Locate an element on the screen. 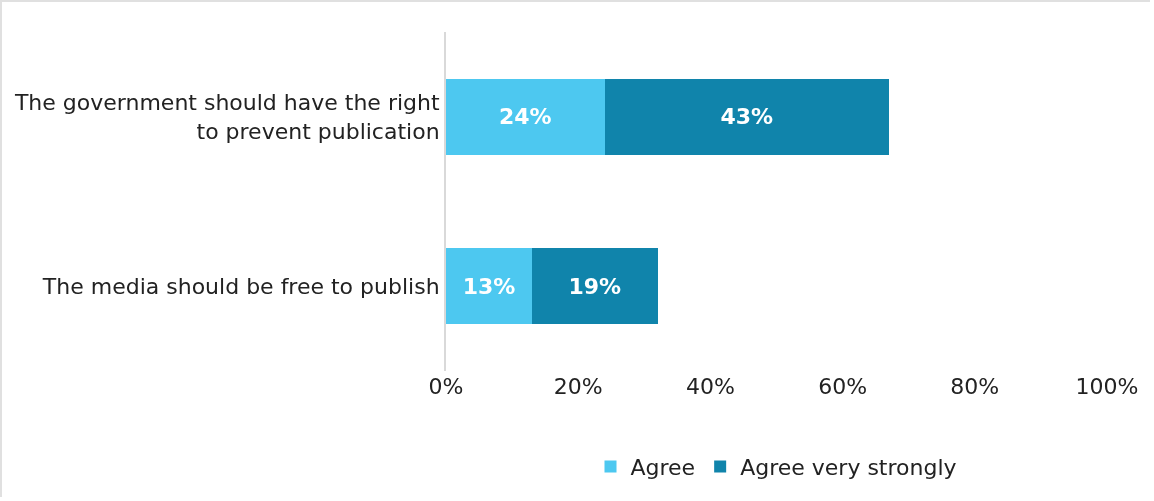  x-tick-label: 20% is located at coordinates (578, 386).